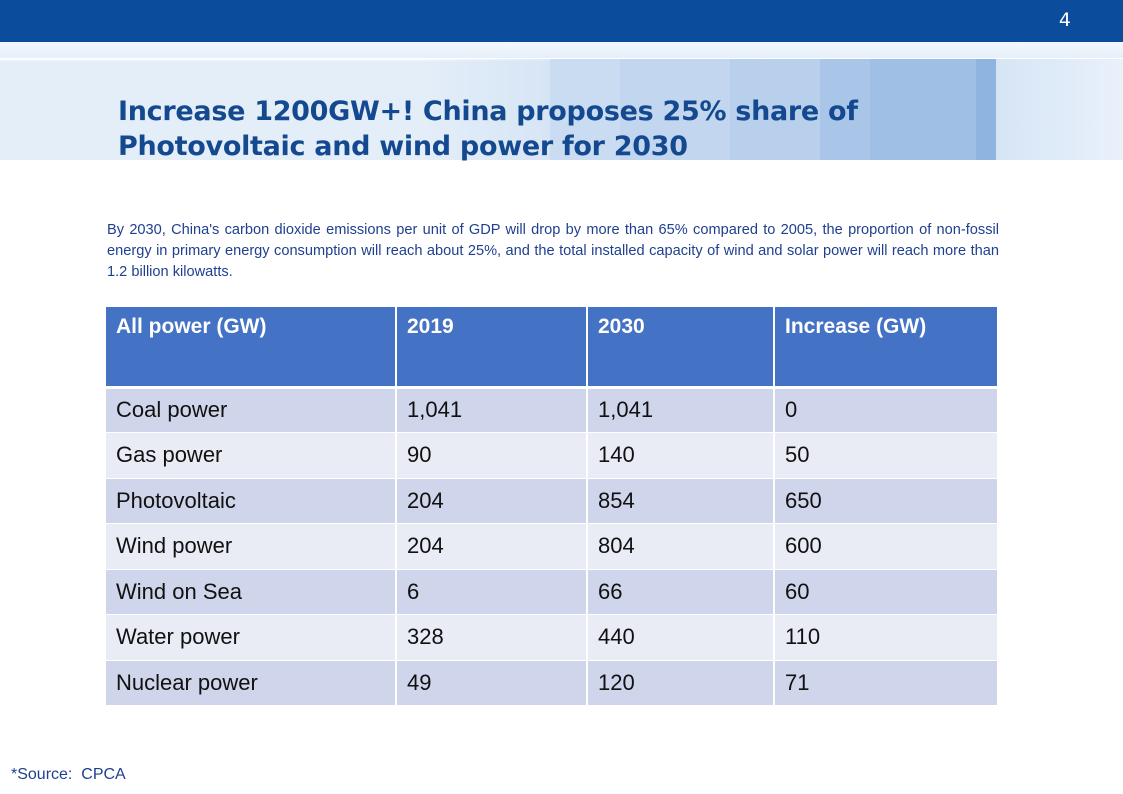 The image size is (1123, 794). Describe the element at coordinates (251, 410) in the screenshot. I see `cell-type: Coal power` at that location.